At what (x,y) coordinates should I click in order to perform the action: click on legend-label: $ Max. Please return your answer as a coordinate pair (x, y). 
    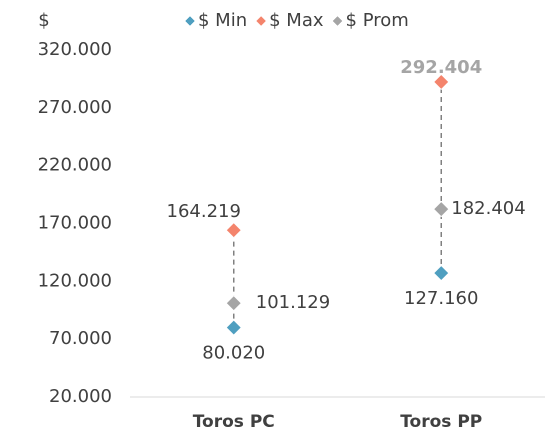
    Looking at the image, I should click on (296, 20).